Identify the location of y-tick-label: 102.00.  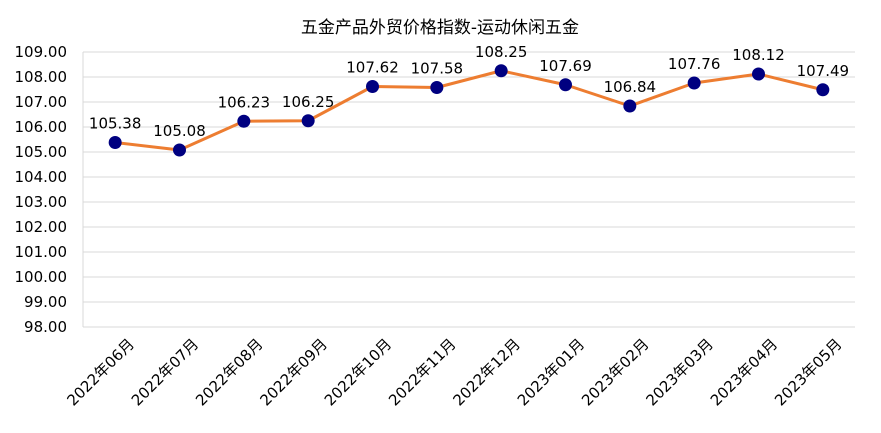
(41, 227).